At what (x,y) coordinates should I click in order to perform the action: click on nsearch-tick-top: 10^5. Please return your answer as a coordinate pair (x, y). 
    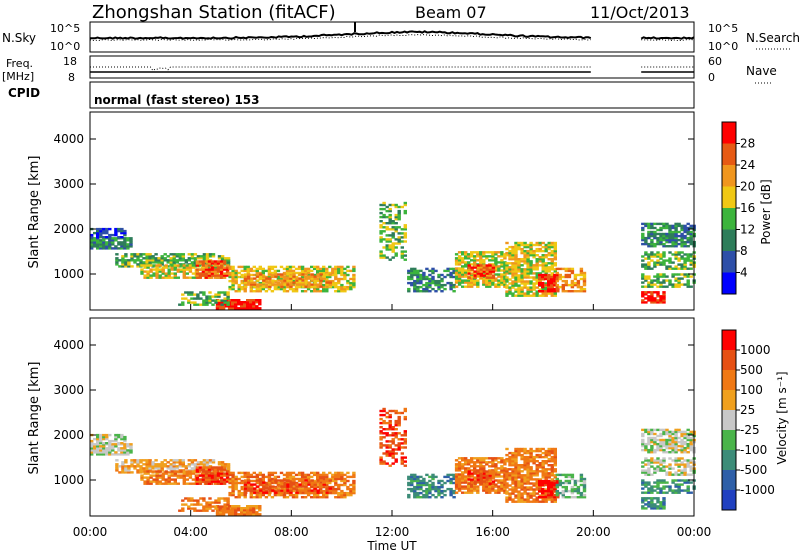
    Looking at the image, I should click on (723, 28).